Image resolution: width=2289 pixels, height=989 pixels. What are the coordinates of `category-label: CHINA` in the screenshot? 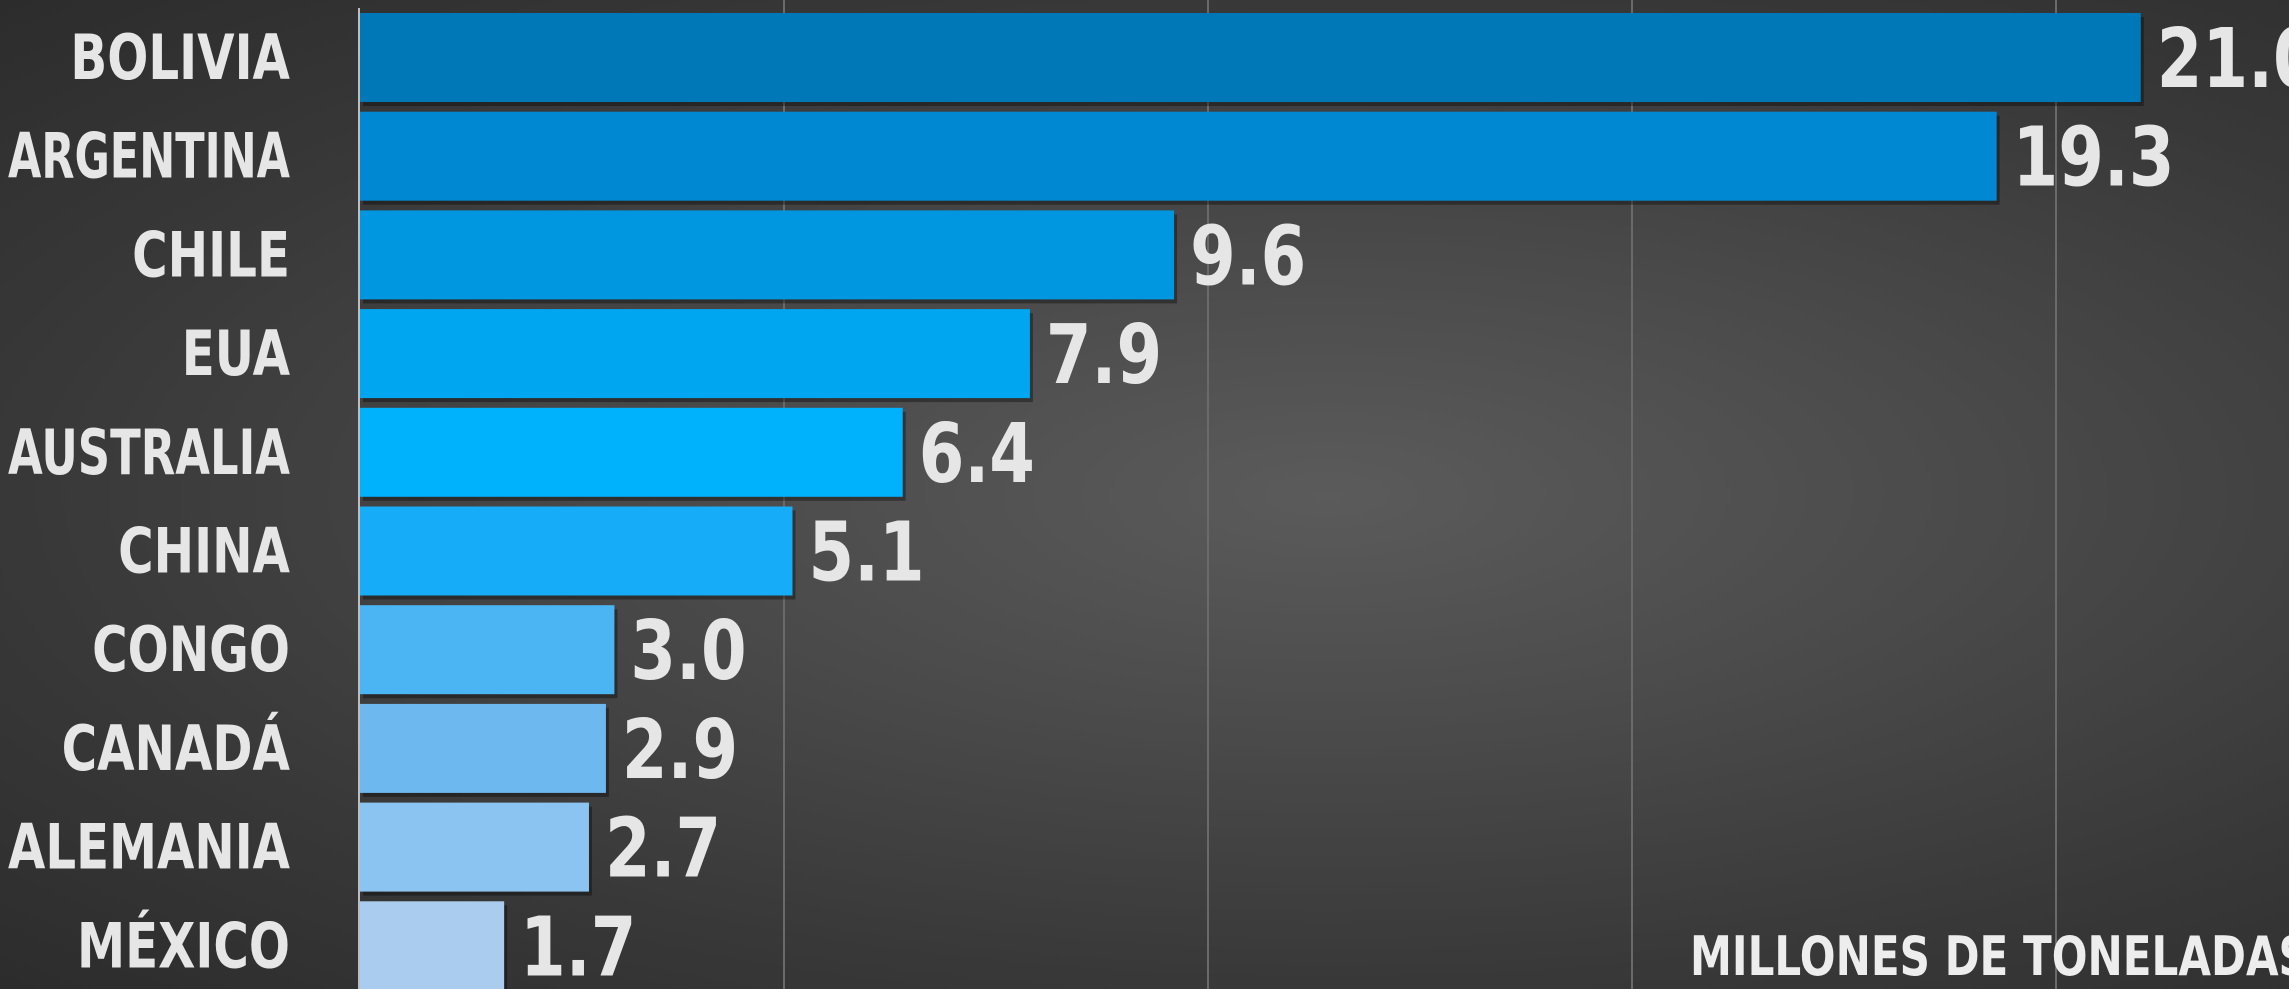 It's located at (204, 551).